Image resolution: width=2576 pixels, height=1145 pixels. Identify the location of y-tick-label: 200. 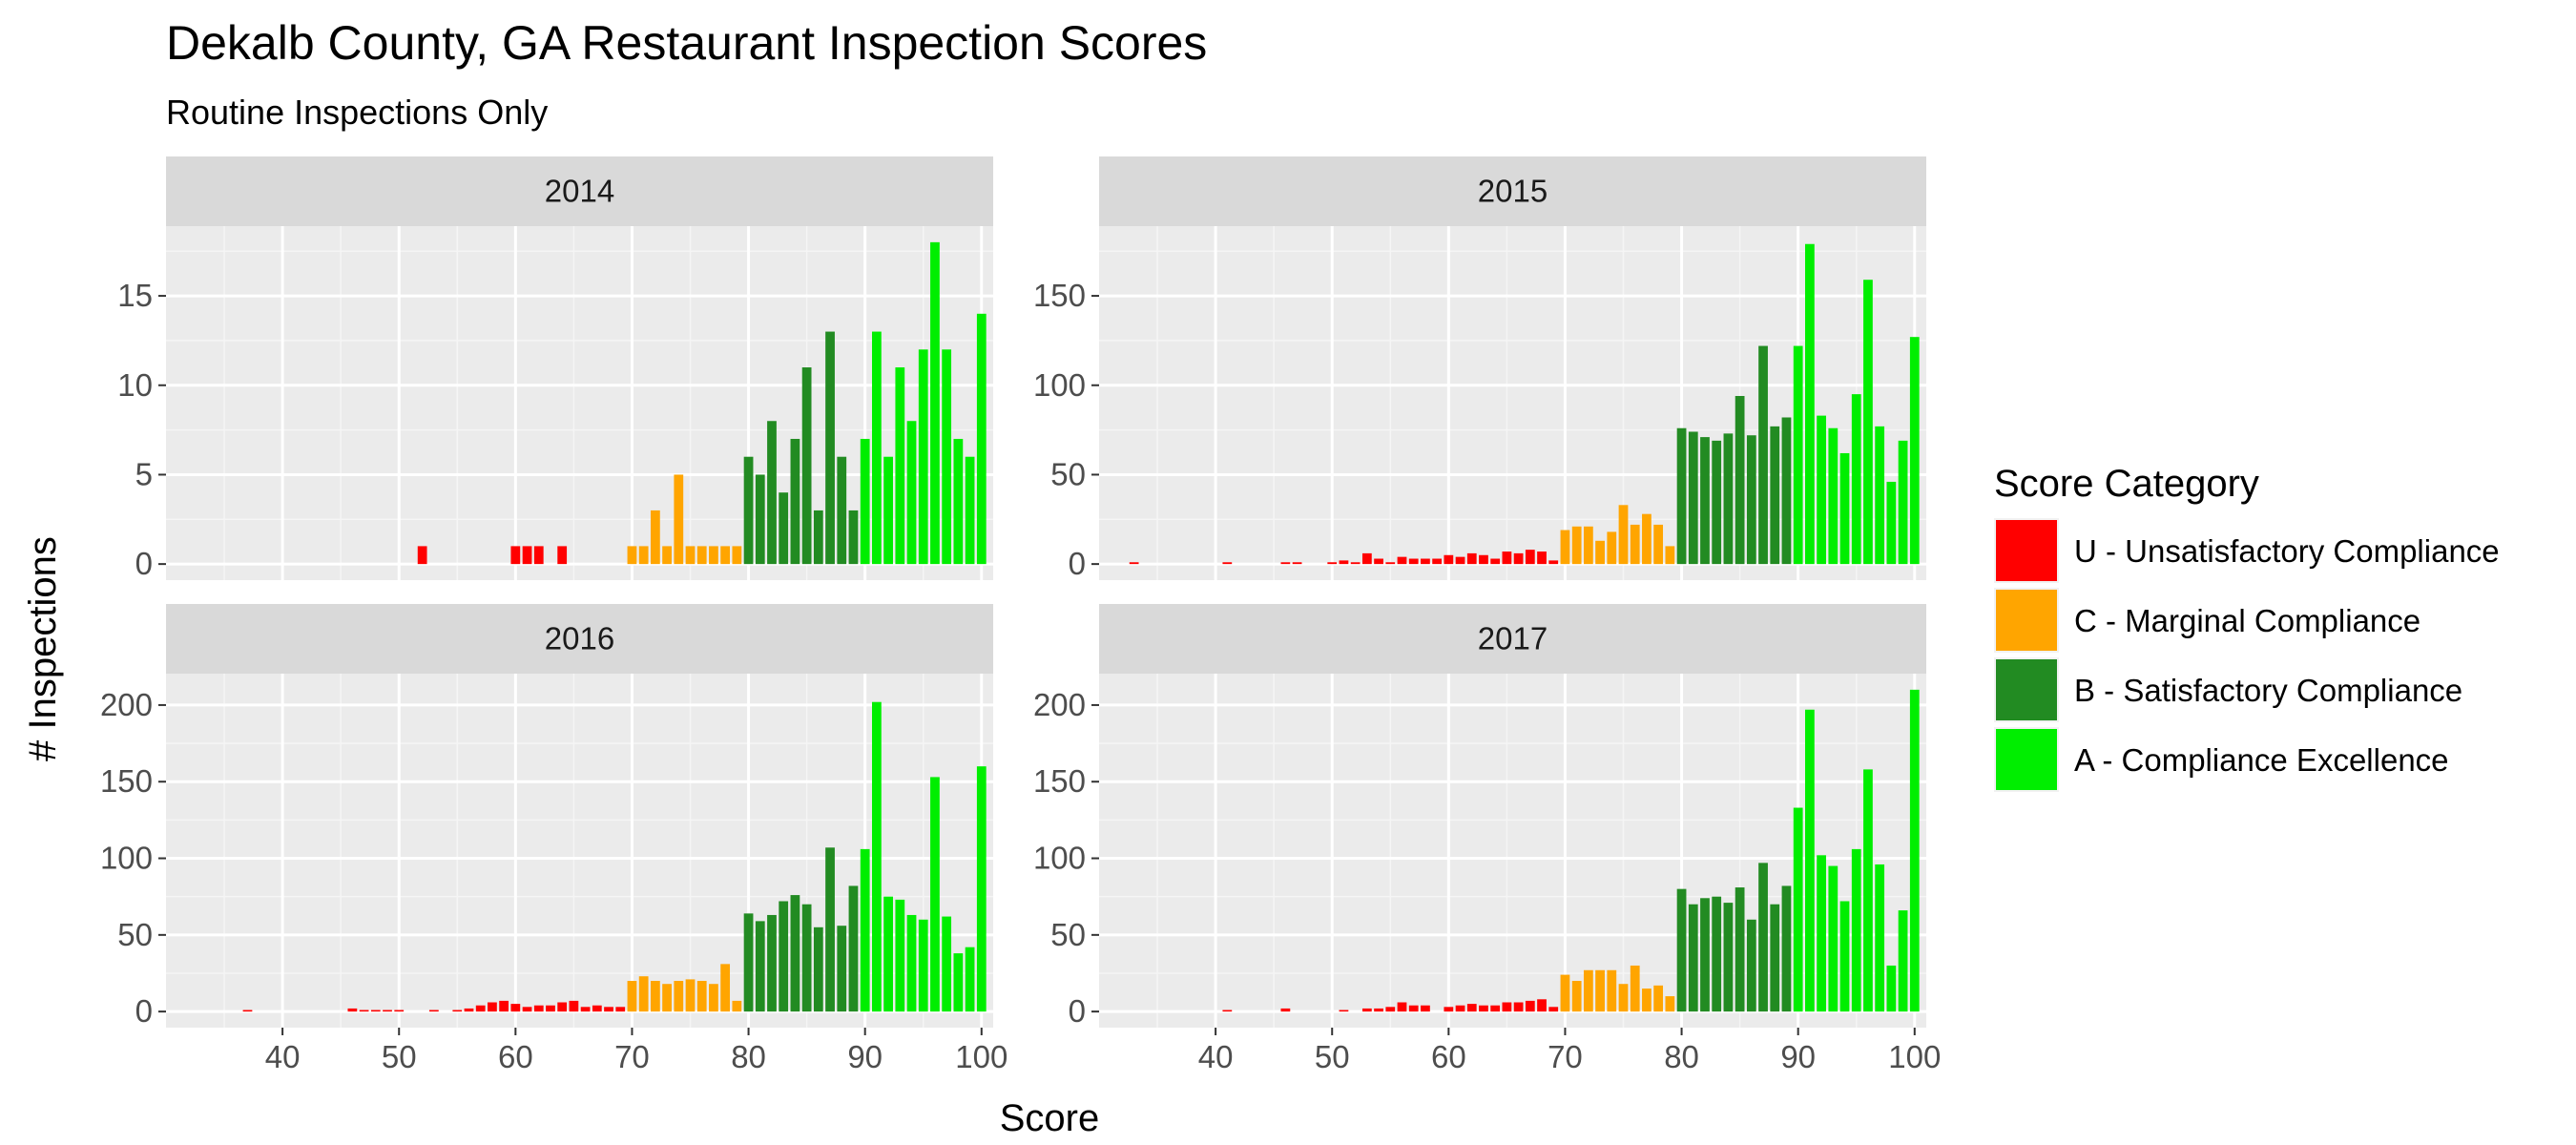
(1059, 704).